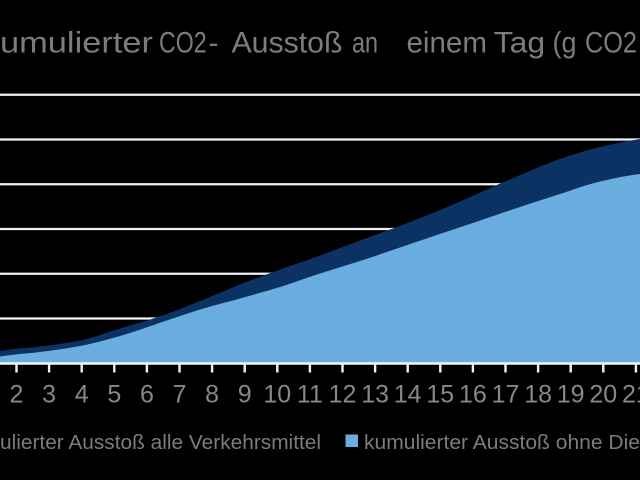  Describe the element at coordinates (160, 442) in the screenshot. I see `svg-text:kumulierter Ausstoß alle Verke: kumulierter Ausstoß alle Verkehrsmittel` at that location.